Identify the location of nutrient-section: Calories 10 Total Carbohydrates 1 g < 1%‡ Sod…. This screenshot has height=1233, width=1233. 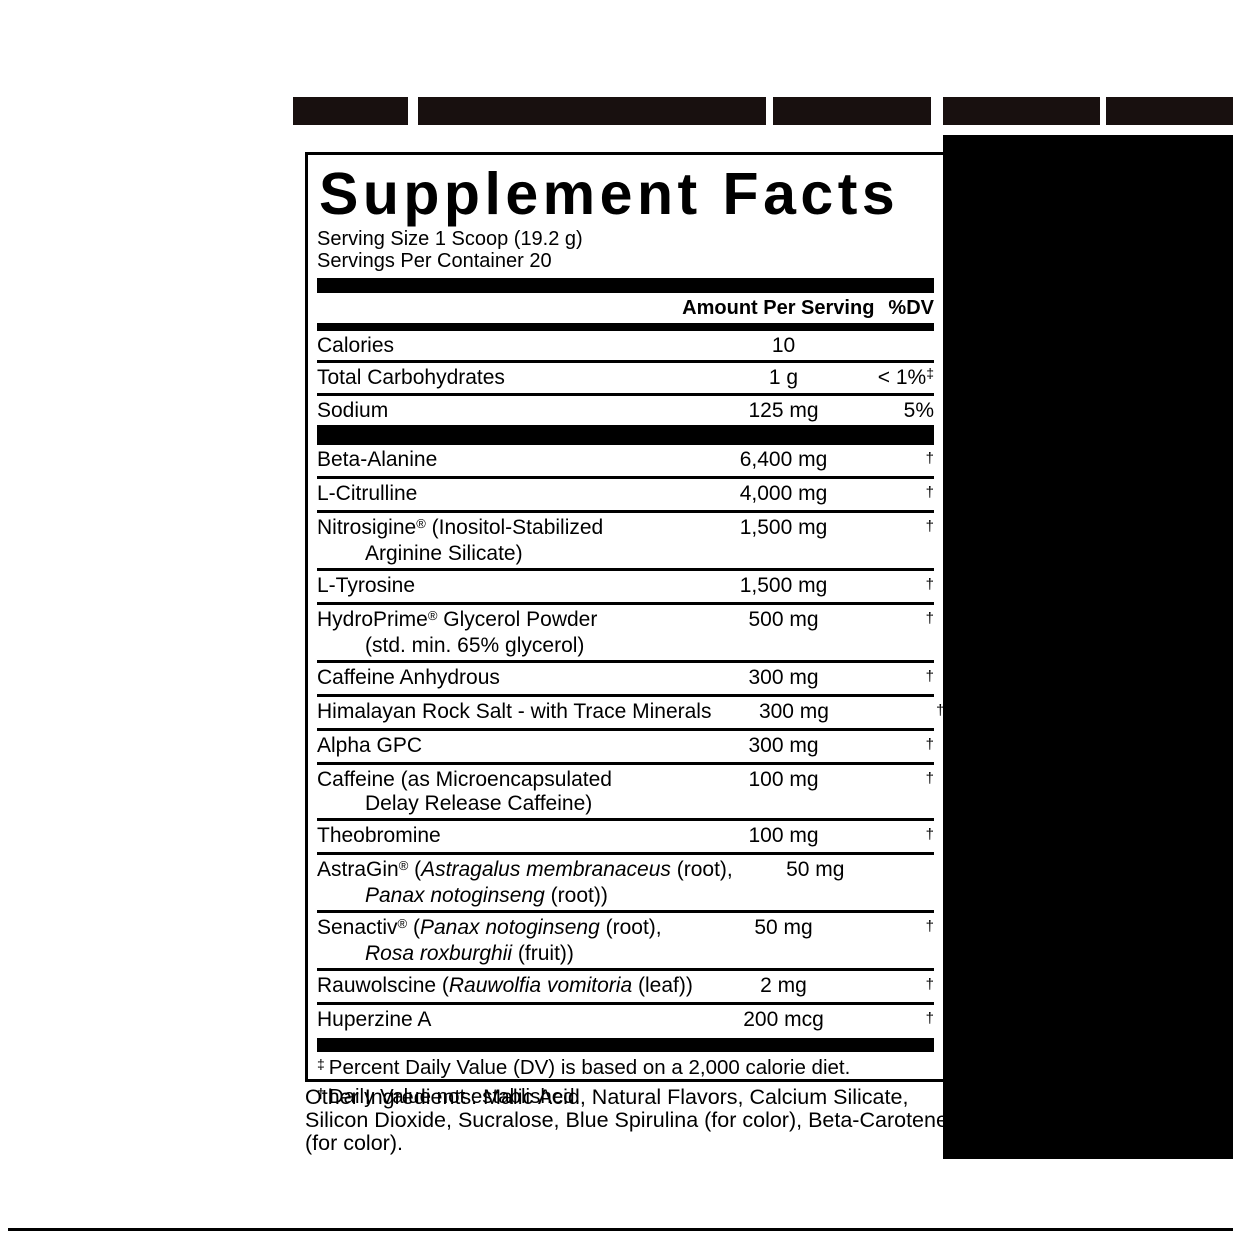
(625, 378).